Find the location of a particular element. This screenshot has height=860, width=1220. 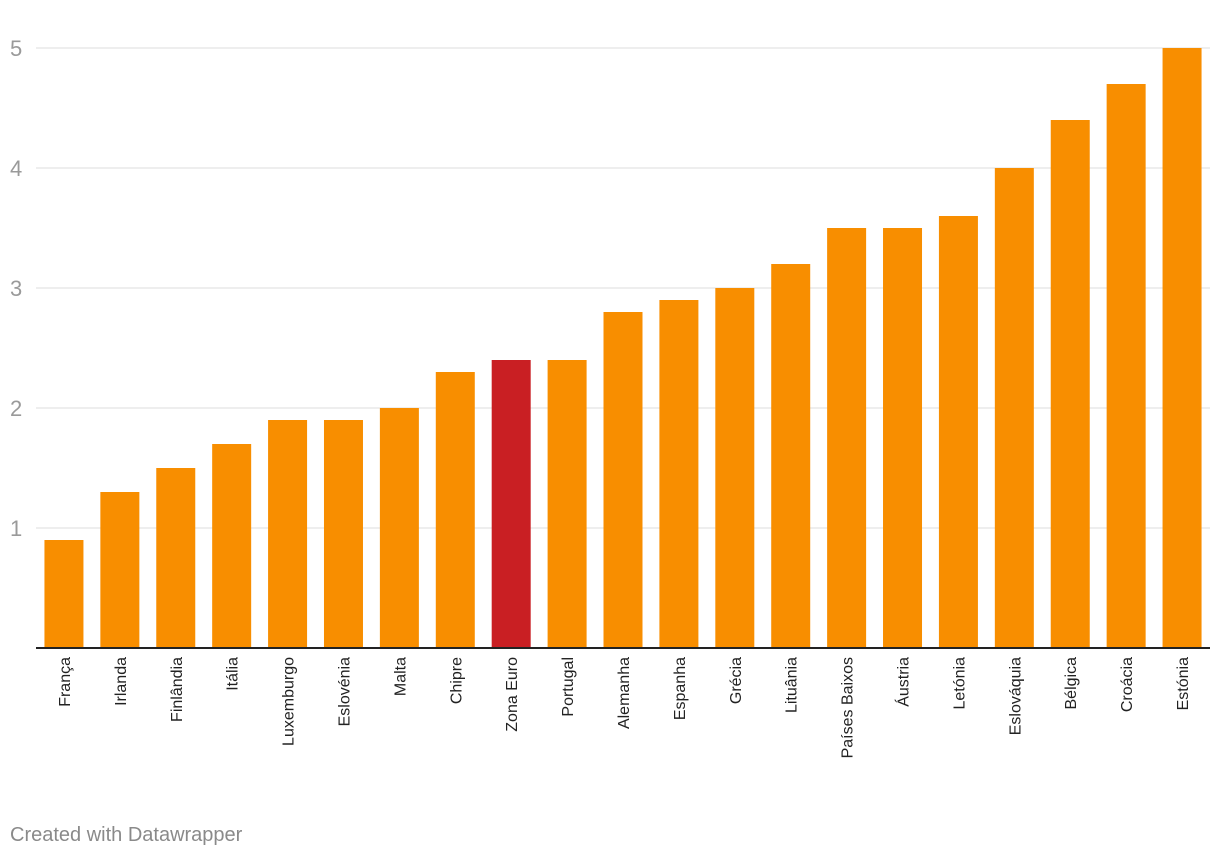

y-tick-label: 2 is located at coordinates (16, 408).